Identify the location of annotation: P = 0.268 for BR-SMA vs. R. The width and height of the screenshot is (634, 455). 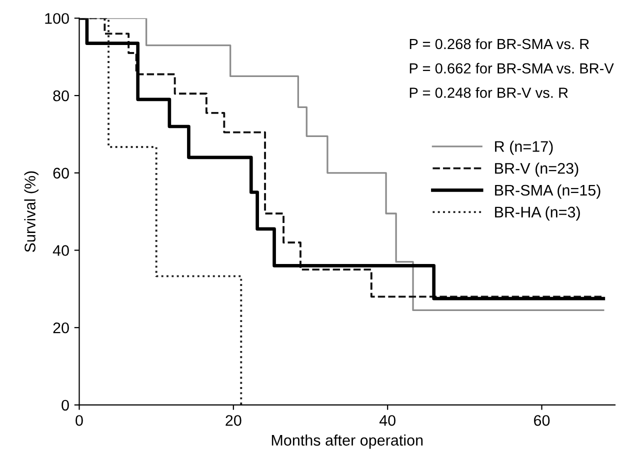
(499, 44).